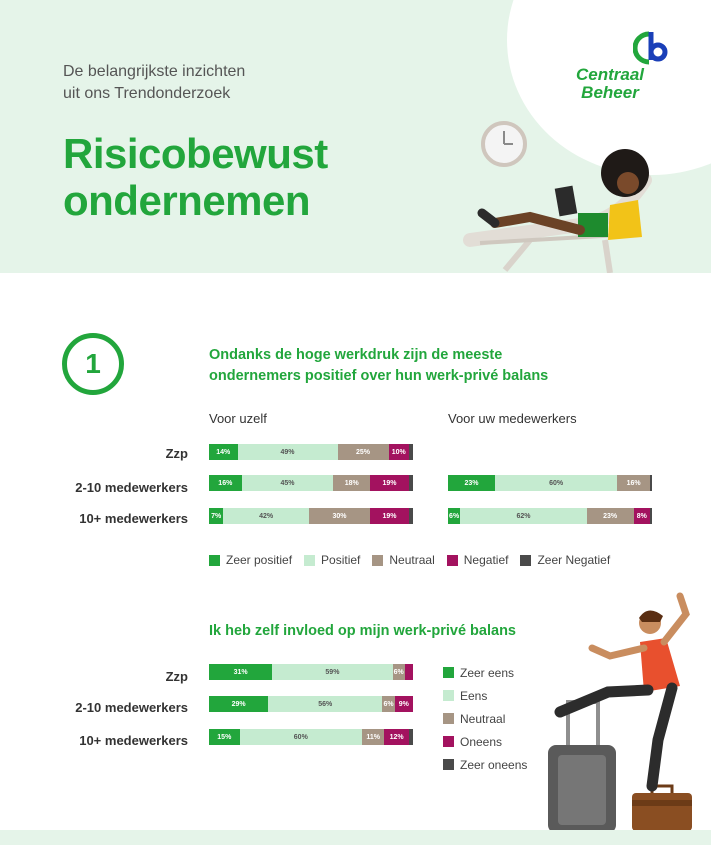 The height and width of the screenshot is (845, 711). I want to click on lounging-person-illustration, so click(557, 211).